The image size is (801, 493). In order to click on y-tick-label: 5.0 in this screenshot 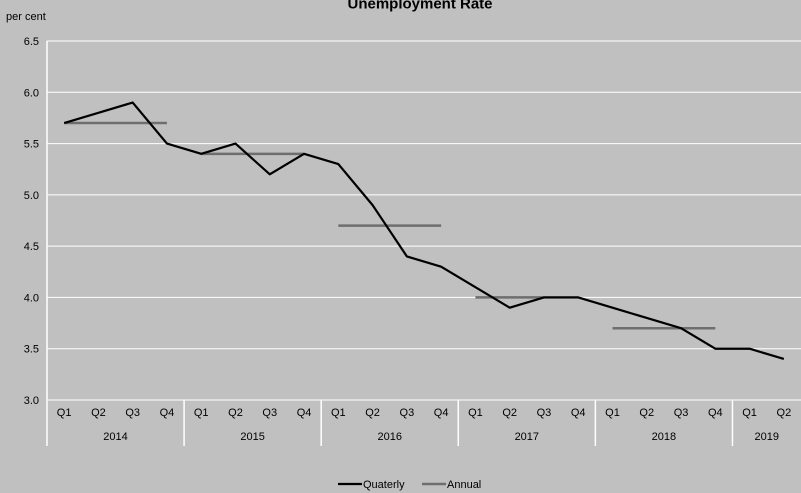, I will do `click(31, 196)`.